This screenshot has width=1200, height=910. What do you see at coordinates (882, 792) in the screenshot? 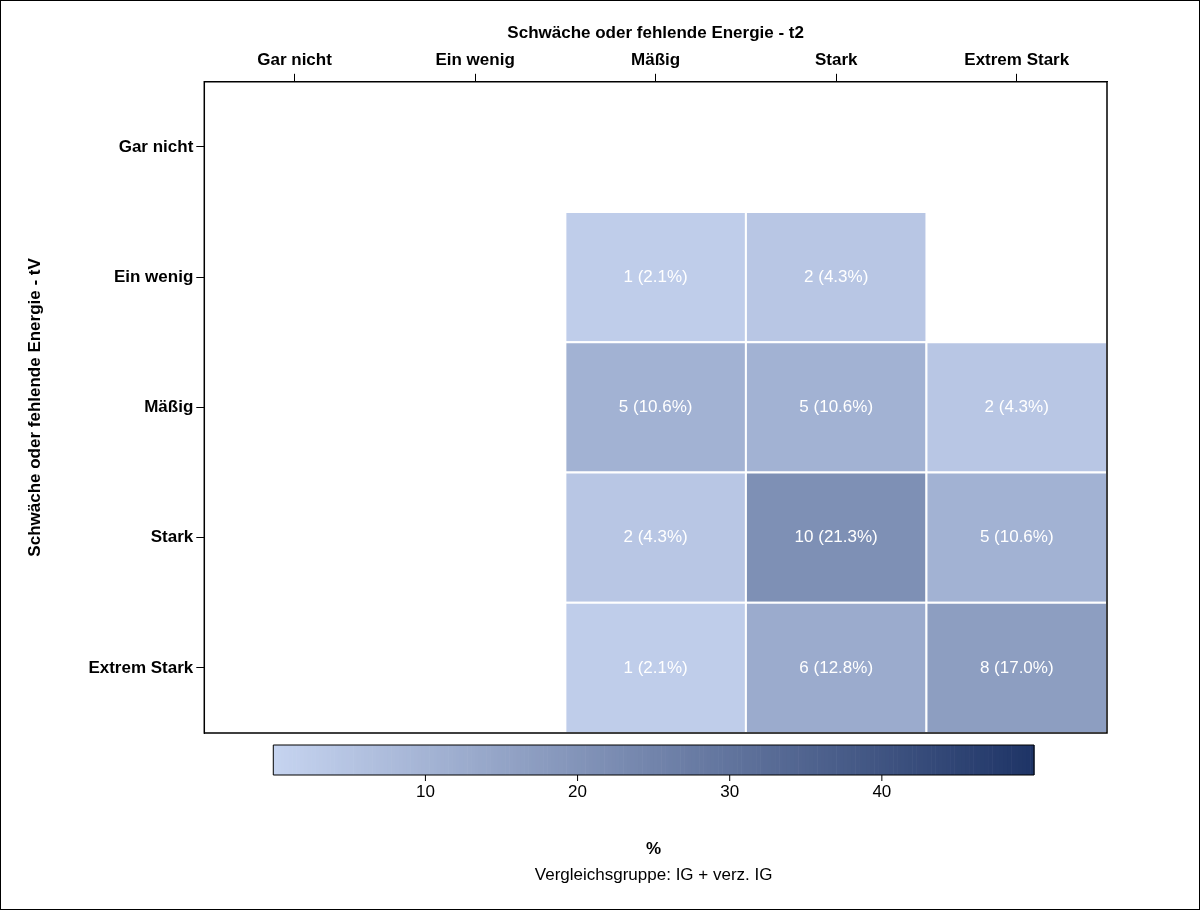
I see `color-bar-label: 40` at bounding box center [882, 792].